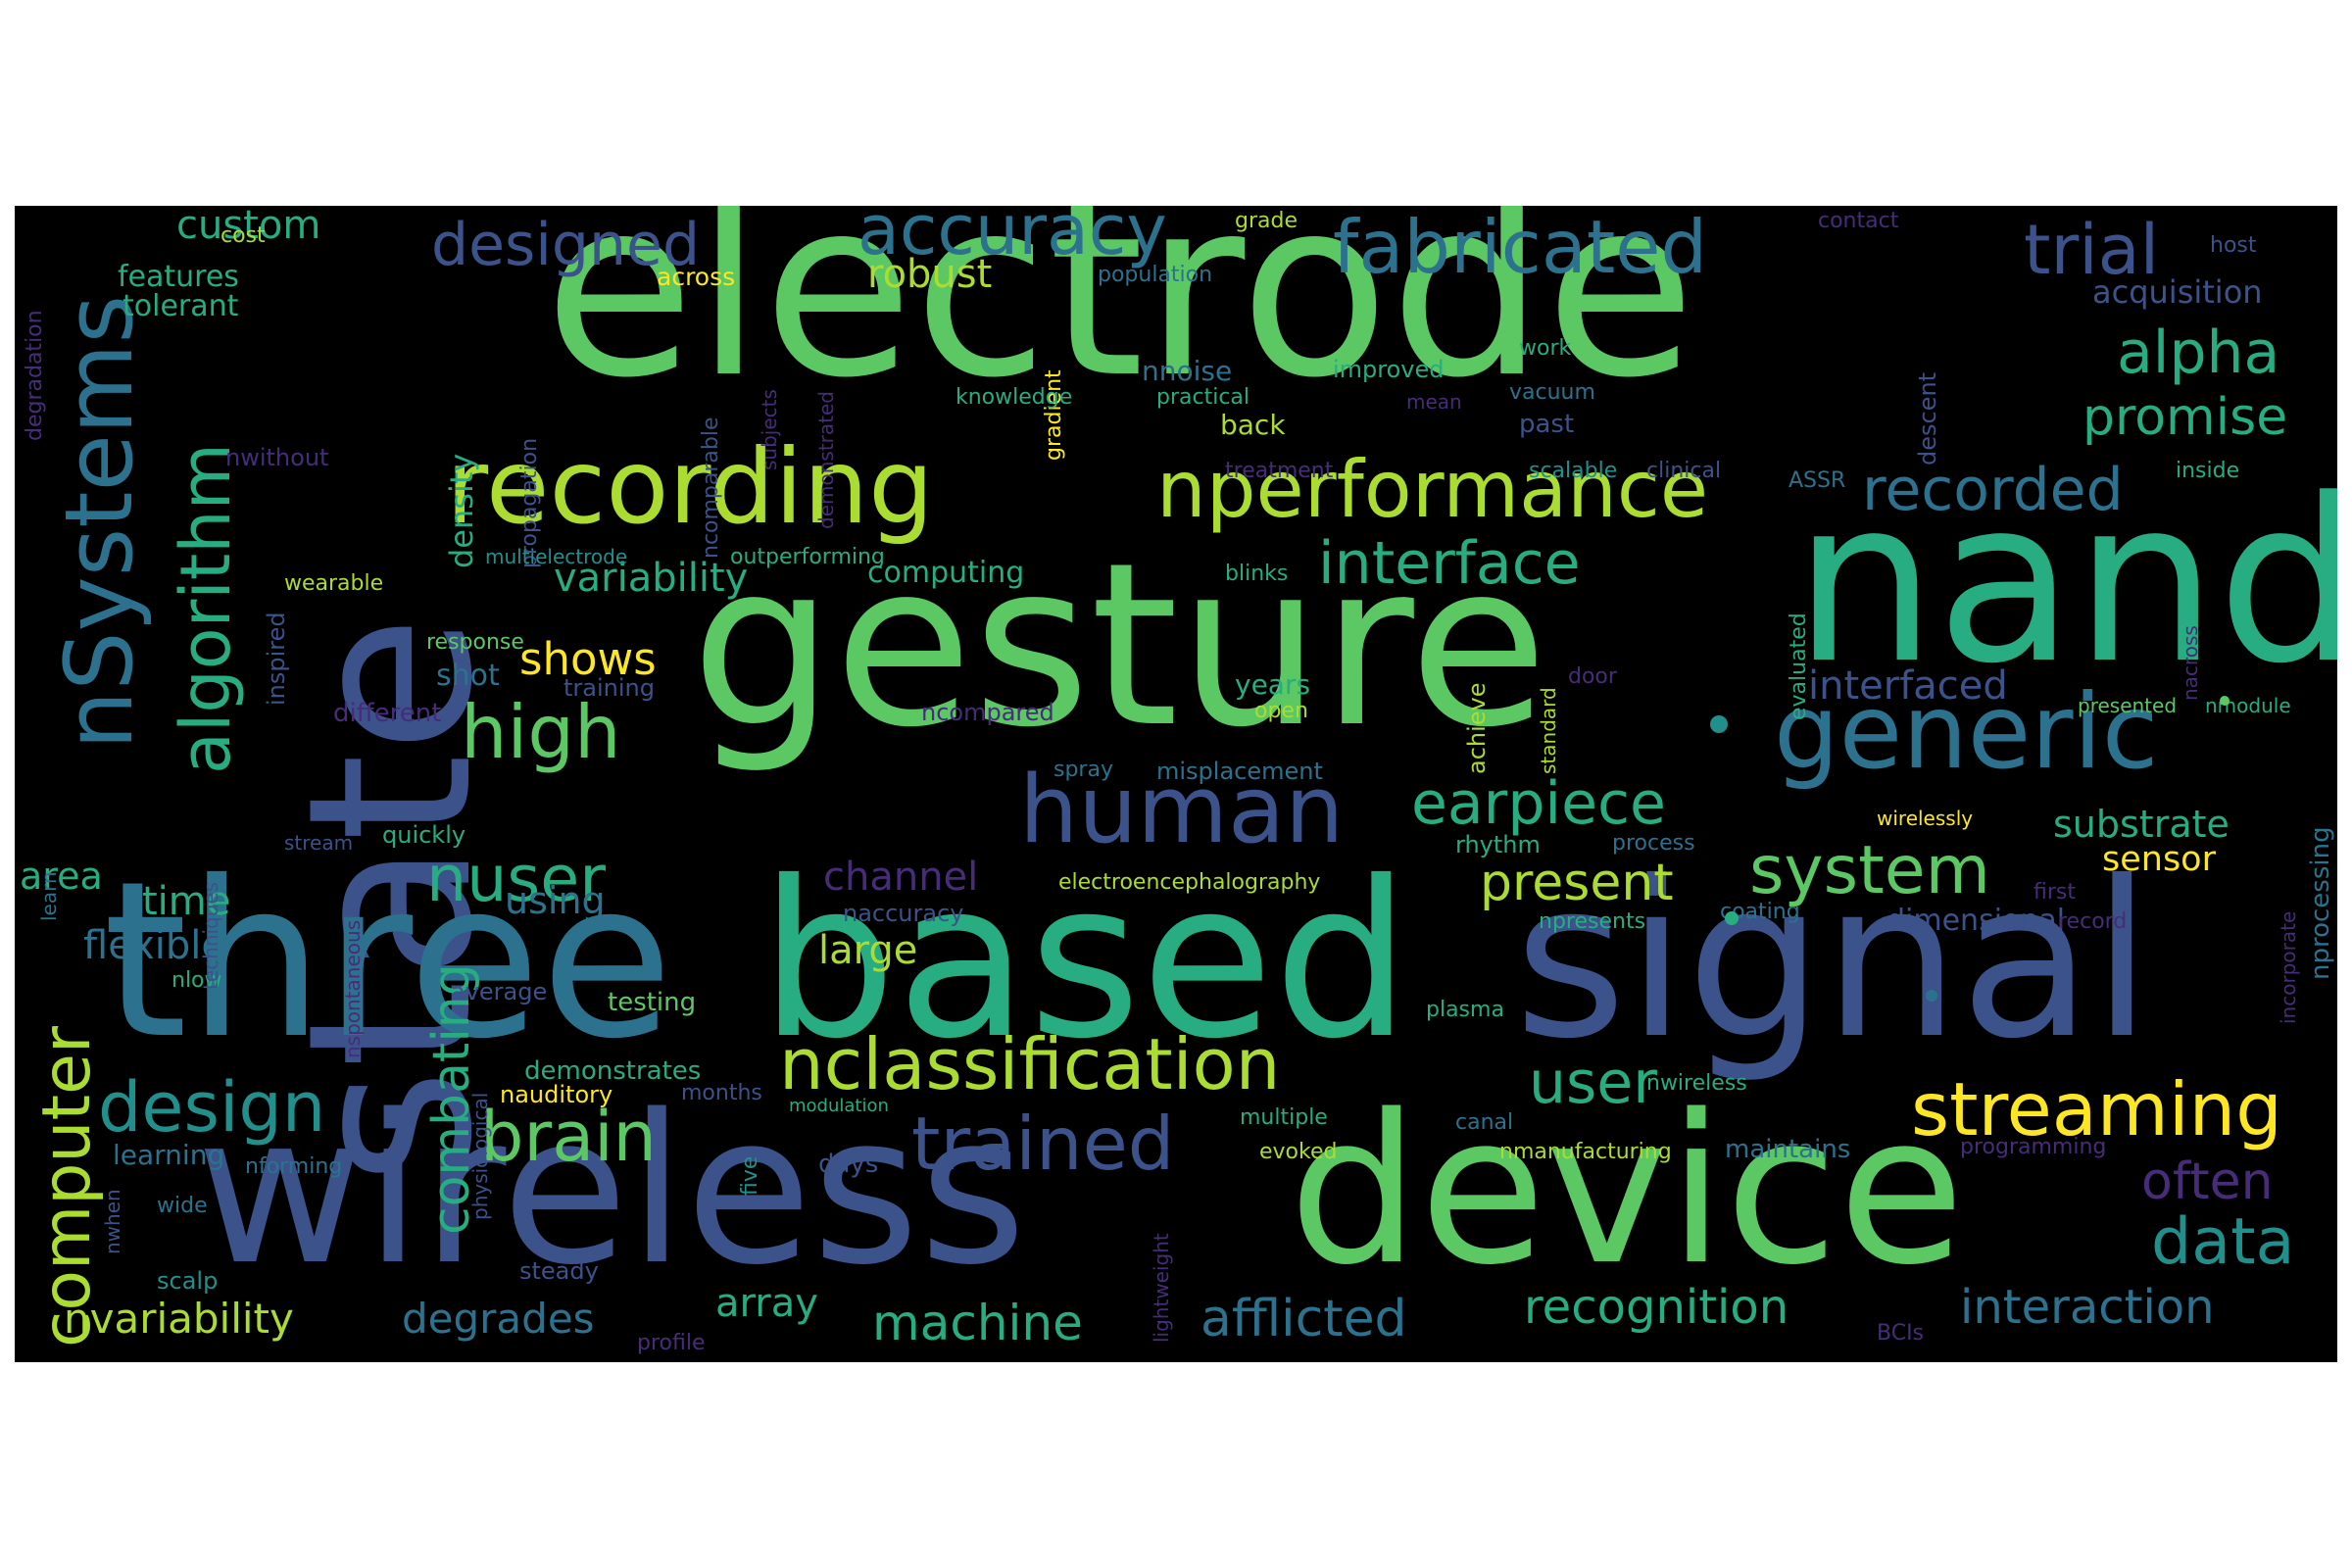  Describe the element at coordinates (1552, 392) in the screenshot. I see `word-vacuum: vacuum` at that location.